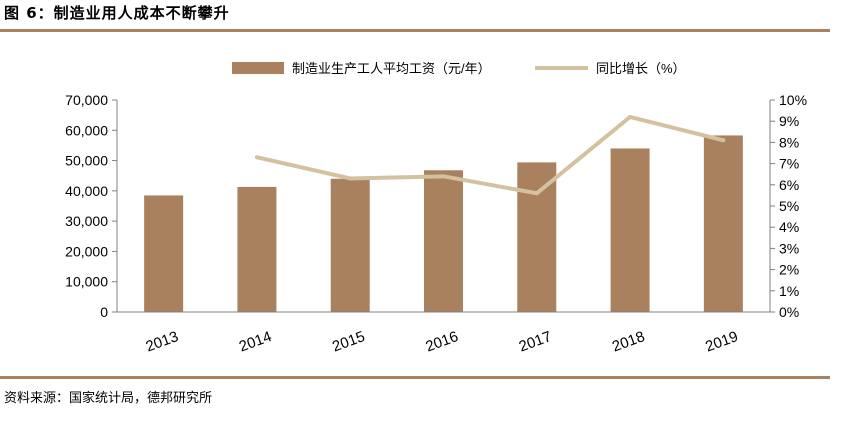  What do you see at coordinates (721, 341) in the screenshot?
I see `x-tick-label: 2019` at bounding box center [721, 341].